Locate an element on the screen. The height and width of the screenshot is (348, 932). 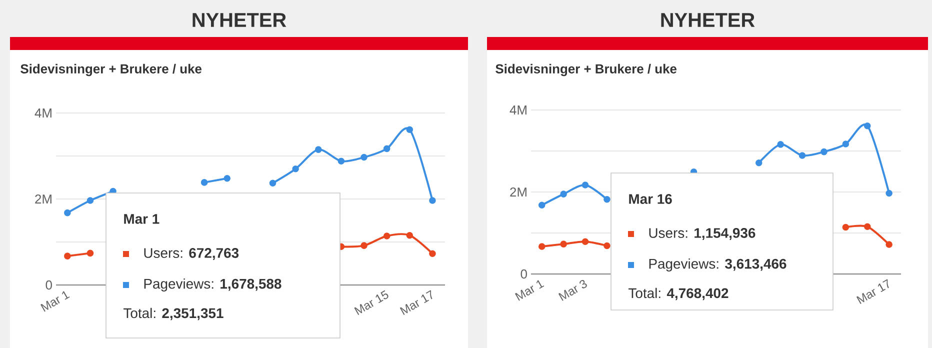
x-tick-label: Mar 15 is located at coordinates (371, 303).